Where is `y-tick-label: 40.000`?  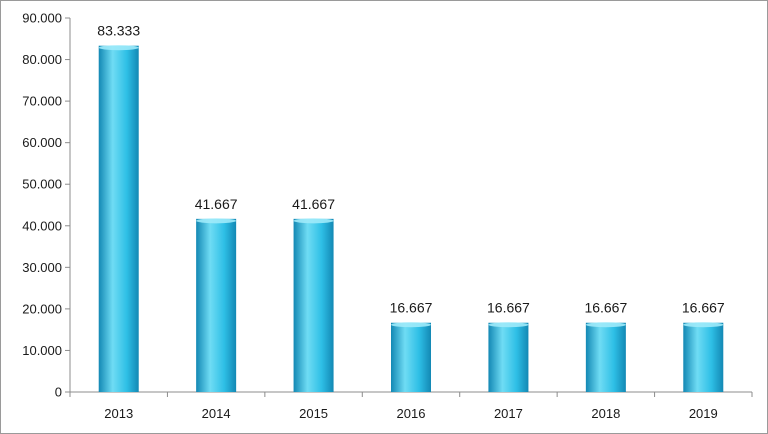
y-tick-label: 40.000 is located at coordinates (42, 225).